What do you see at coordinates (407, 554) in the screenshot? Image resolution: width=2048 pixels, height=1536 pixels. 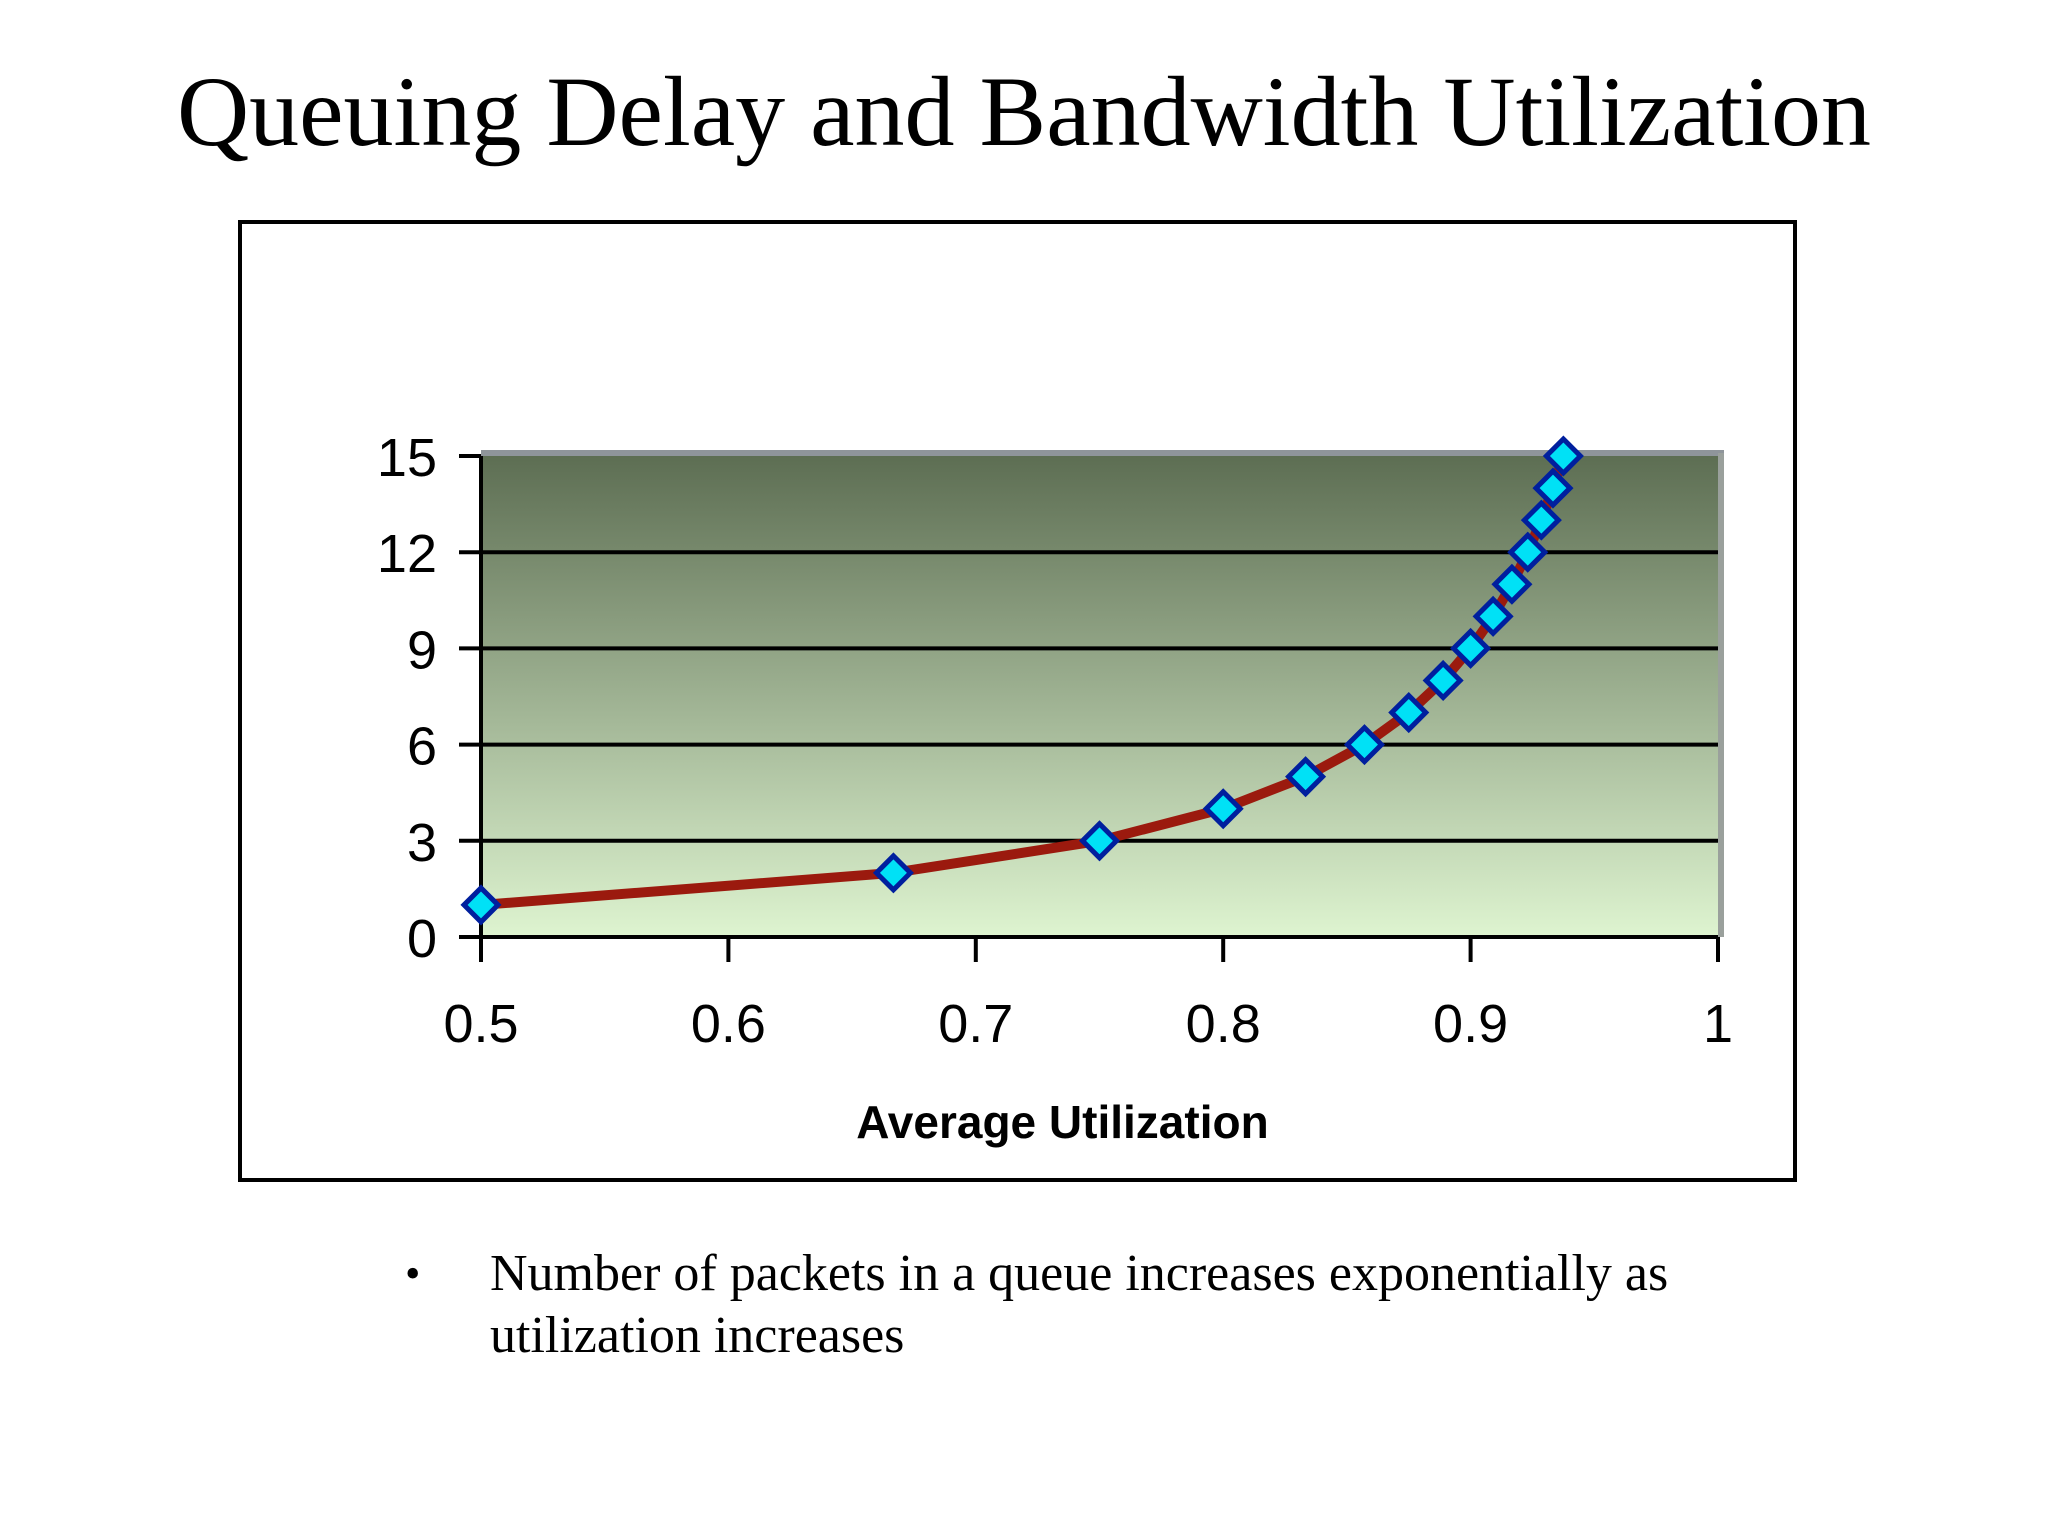 I see `y-tick-label-12: 12` at bounding box center [407, 554].